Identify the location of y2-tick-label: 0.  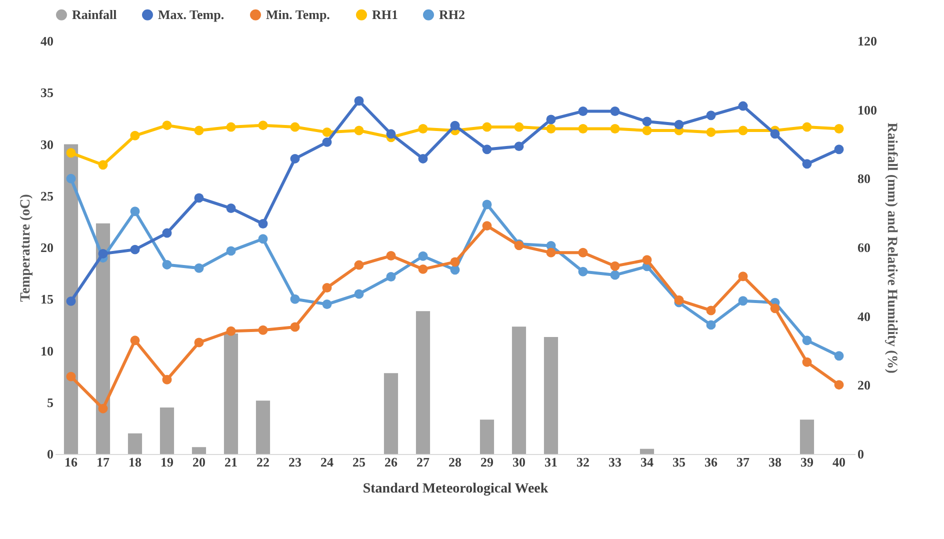
(861, 454).